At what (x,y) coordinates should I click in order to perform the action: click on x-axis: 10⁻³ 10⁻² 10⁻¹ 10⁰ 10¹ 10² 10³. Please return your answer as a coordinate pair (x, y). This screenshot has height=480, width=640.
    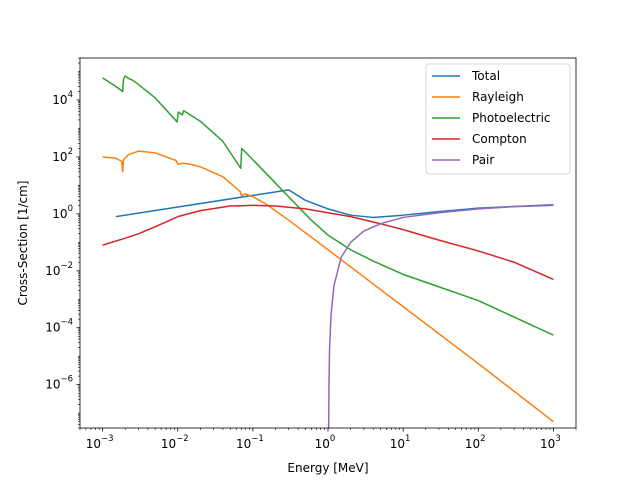
    Looking at the image, I should click on (328, 439).